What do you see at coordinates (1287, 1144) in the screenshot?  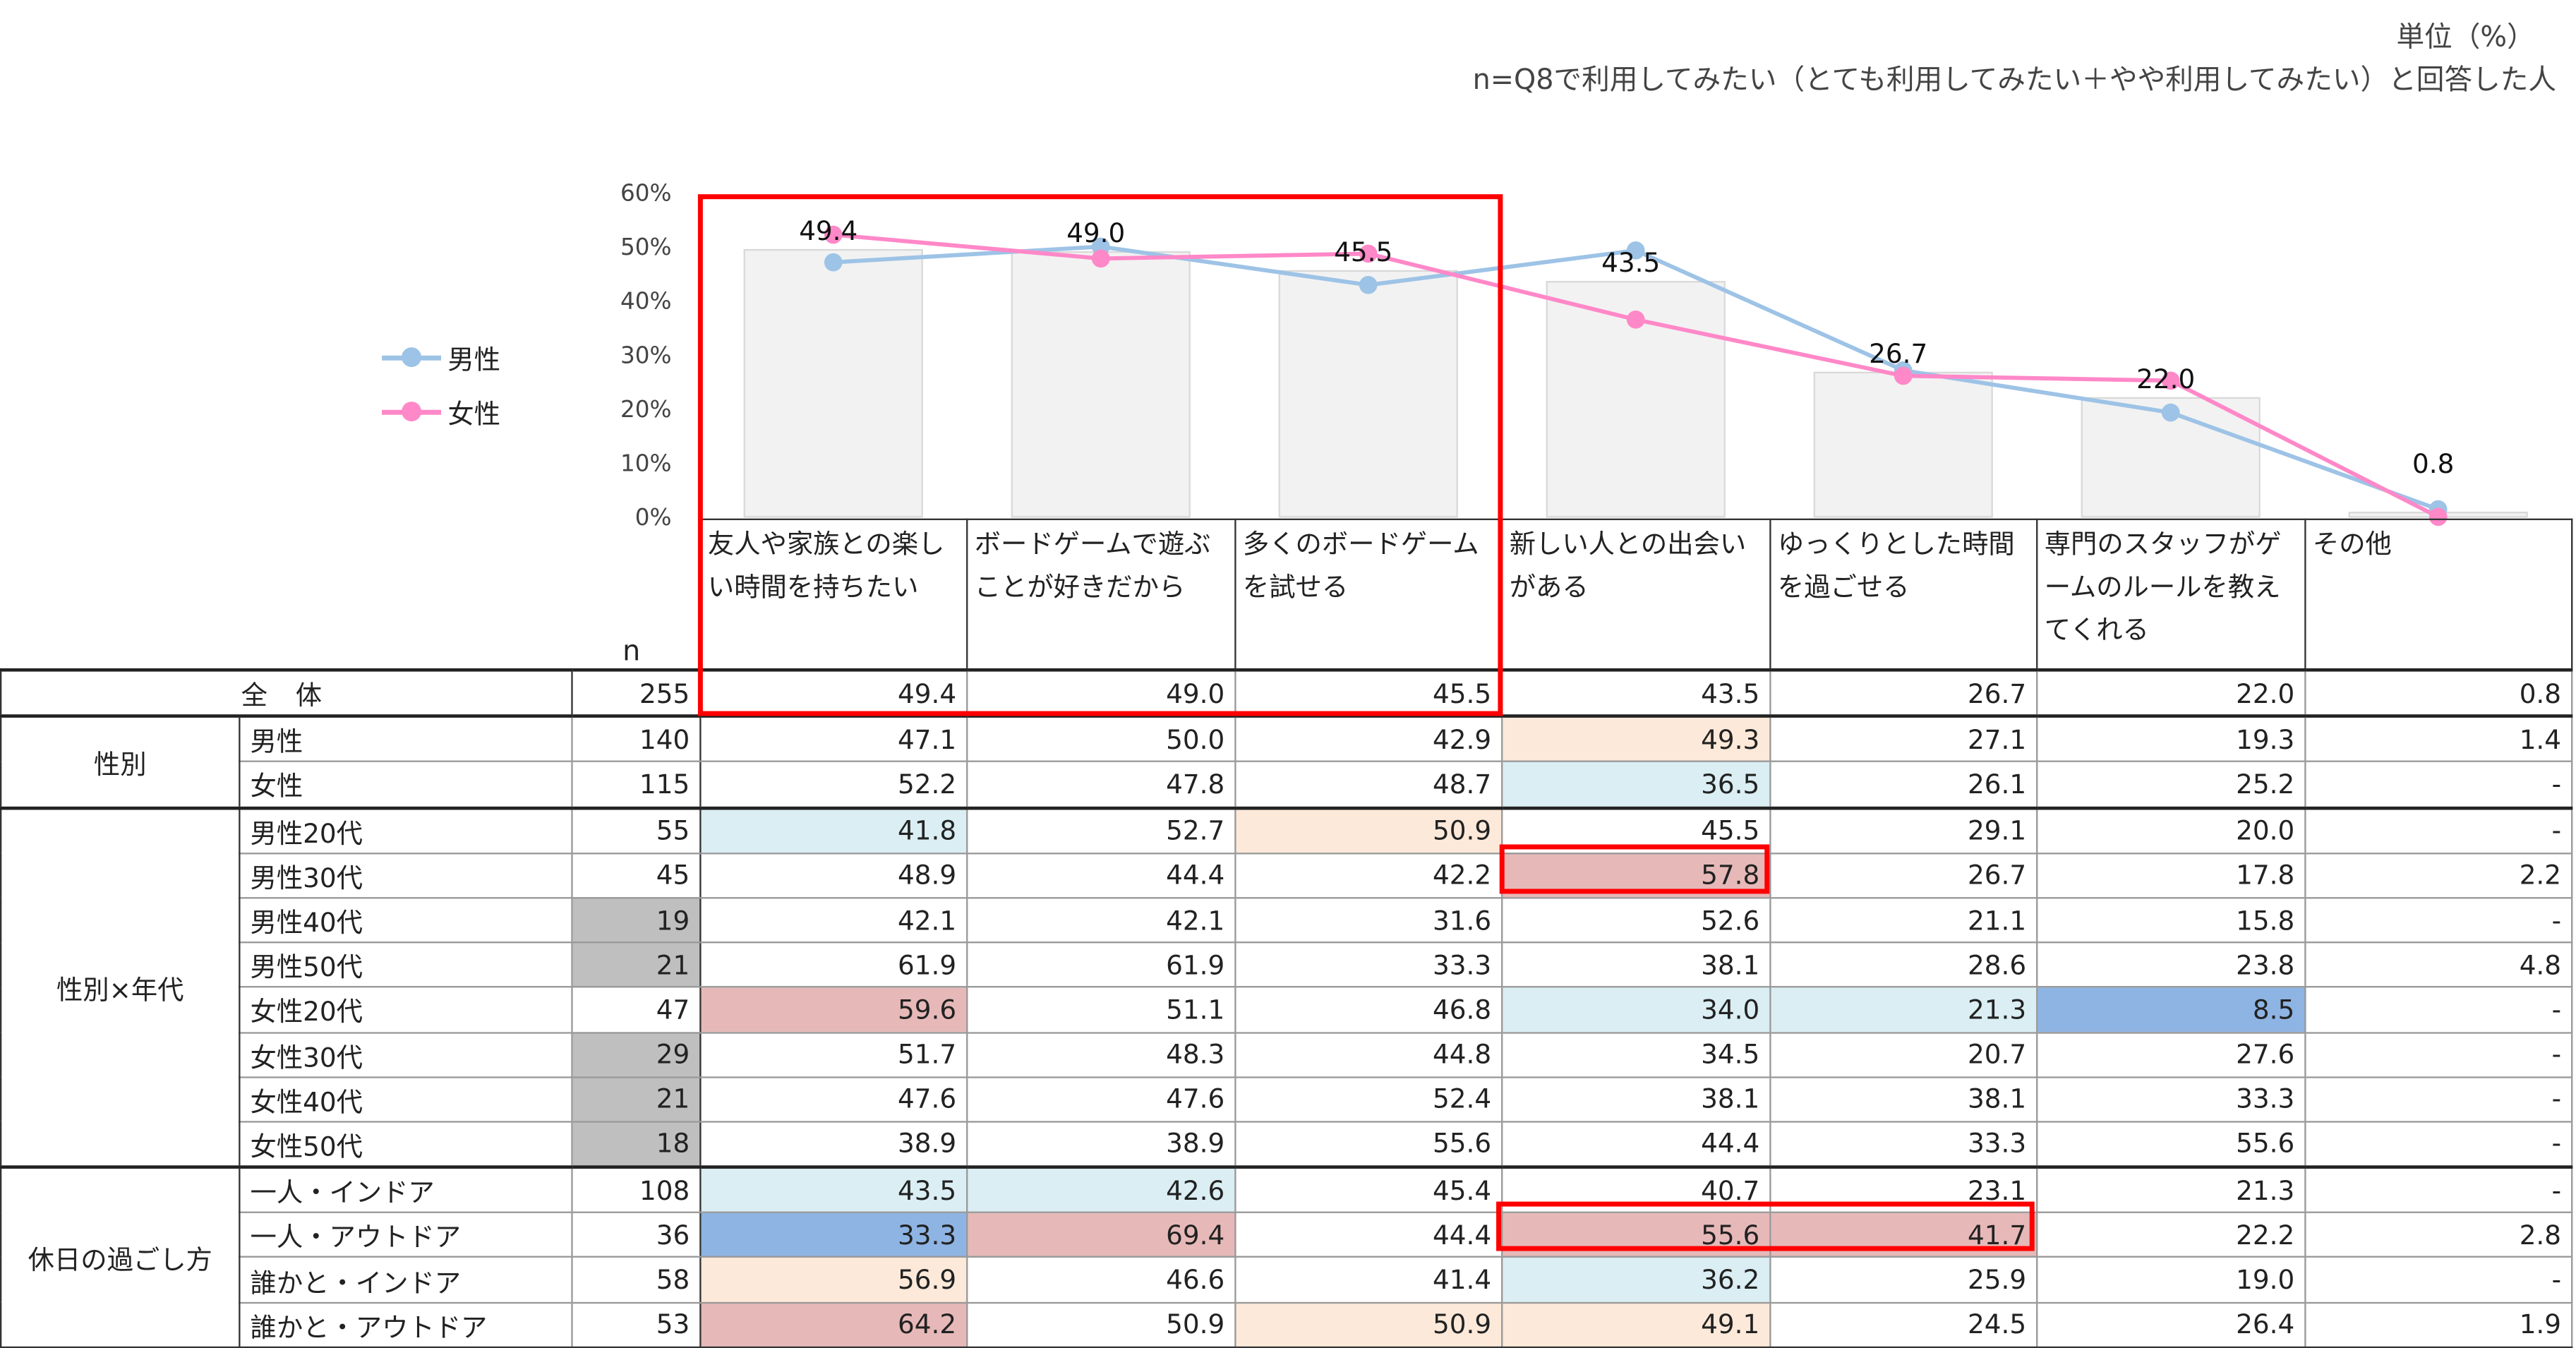 I see `table-row: 女性50代 18 38.9 38.9 55.6 44.4 33.3 55.6-` at bounding box center [1287, 1144].